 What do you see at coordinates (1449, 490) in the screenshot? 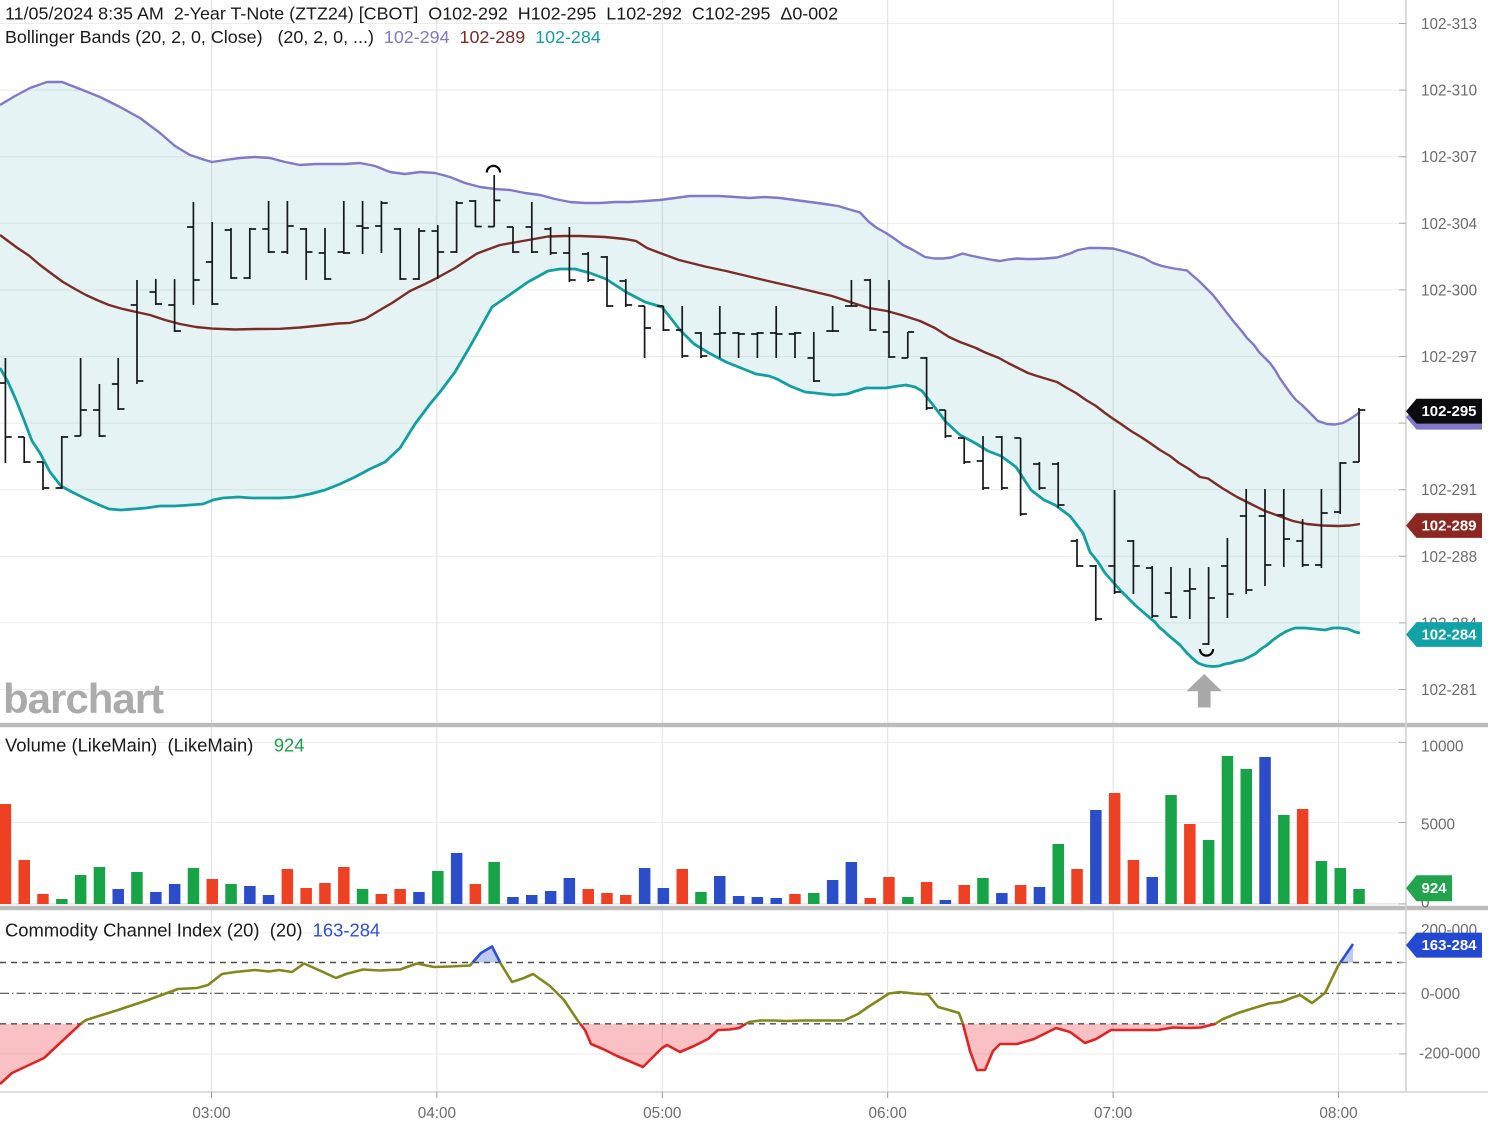
I see `svg-text: 102-291` at bounding box center [1449, 490].